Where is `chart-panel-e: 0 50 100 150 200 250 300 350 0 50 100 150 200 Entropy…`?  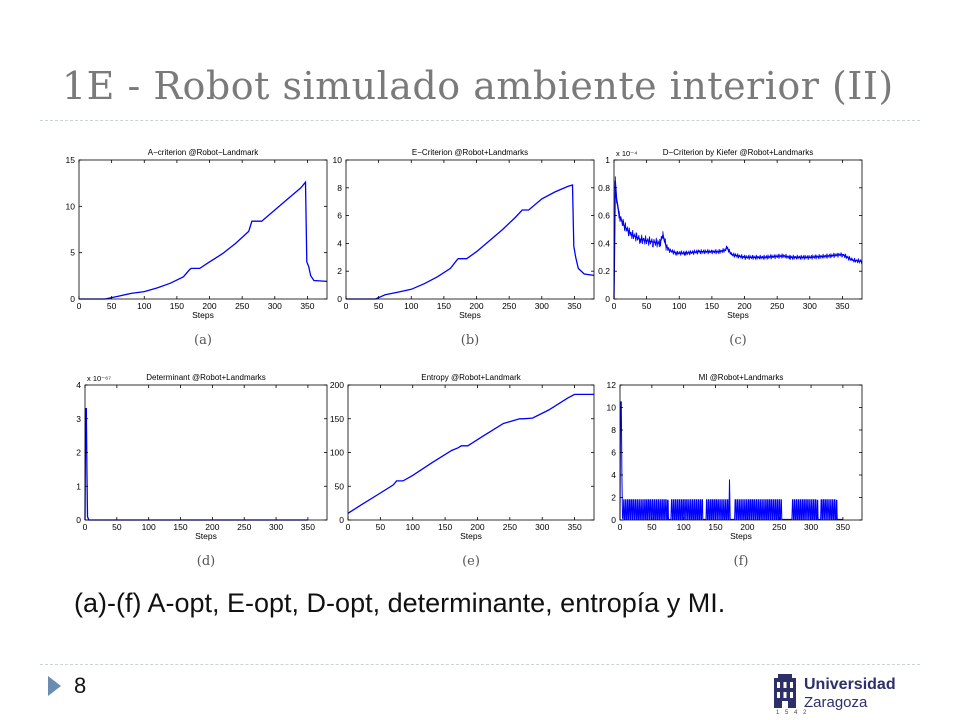 chart-panel-e: 0 50 100 150 200 250 300 350 0 50 100 150 200 Entropy… is located at coordinates (462, 471).